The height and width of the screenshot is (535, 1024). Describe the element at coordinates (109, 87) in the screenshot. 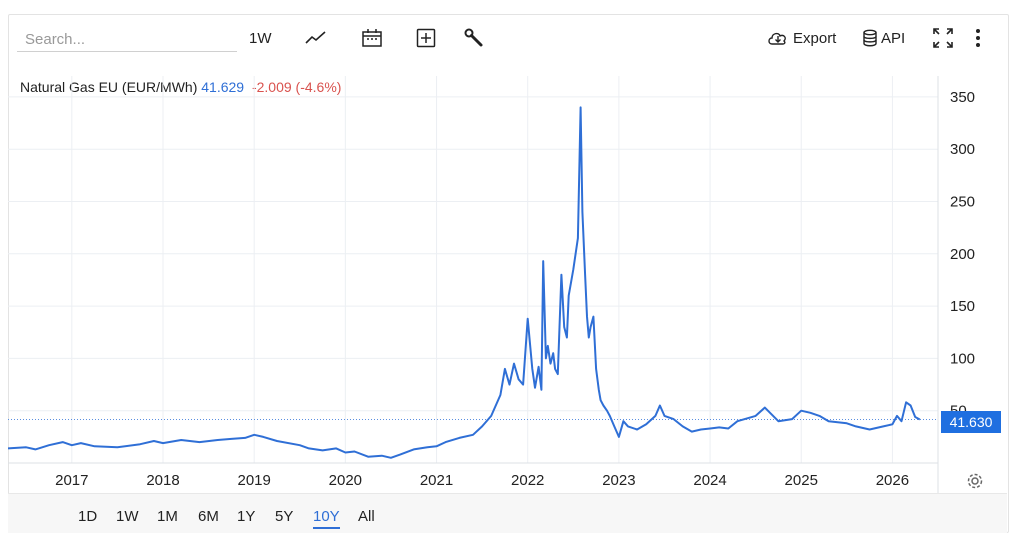

I see `series-name: Natural Gas EU (EUR/MWh)` at that location.